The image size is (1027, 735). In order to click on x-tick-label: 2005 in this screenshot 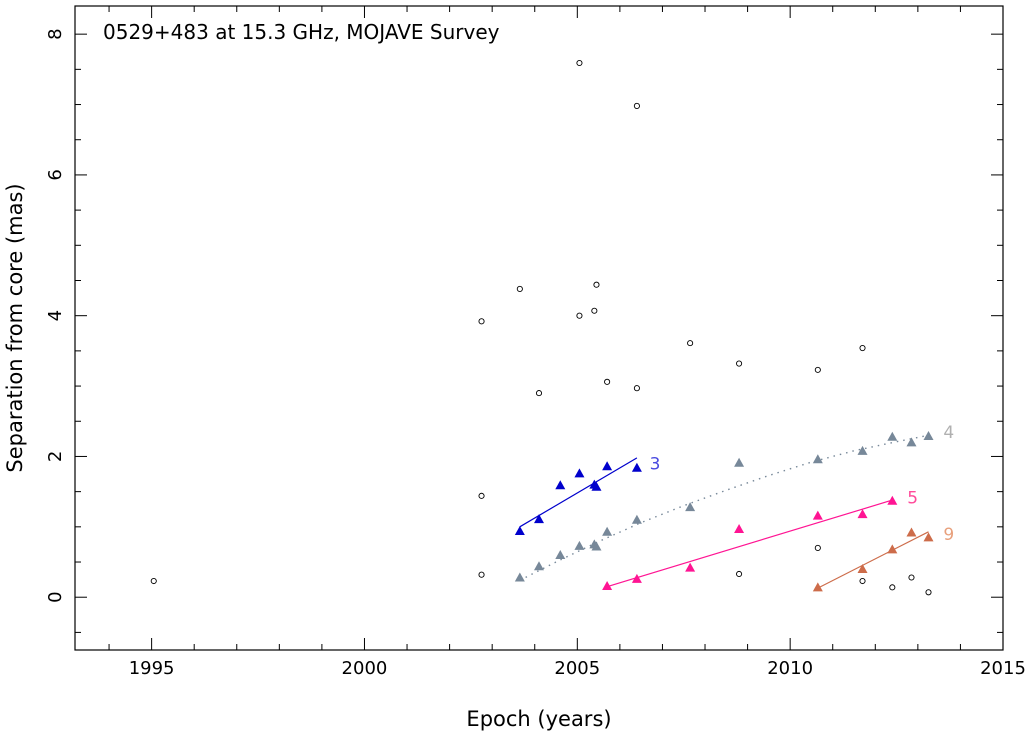, I will do `click(577, 668)`.